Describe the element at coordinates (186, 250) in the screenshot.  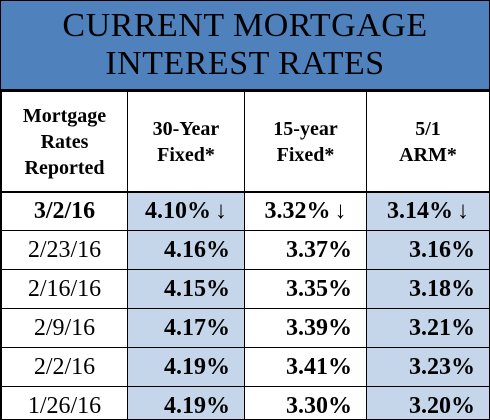
I see `rate-30-year-cell: 4.16%` at that location.